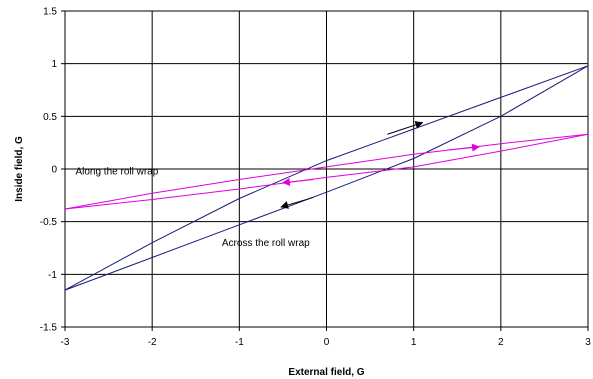 This screenshot has width=593, height=379. Describe the element at coordinates (192, 207) in the screenshot. I see `annotations: Along the roll wrap Across the roll wrap` at that location.